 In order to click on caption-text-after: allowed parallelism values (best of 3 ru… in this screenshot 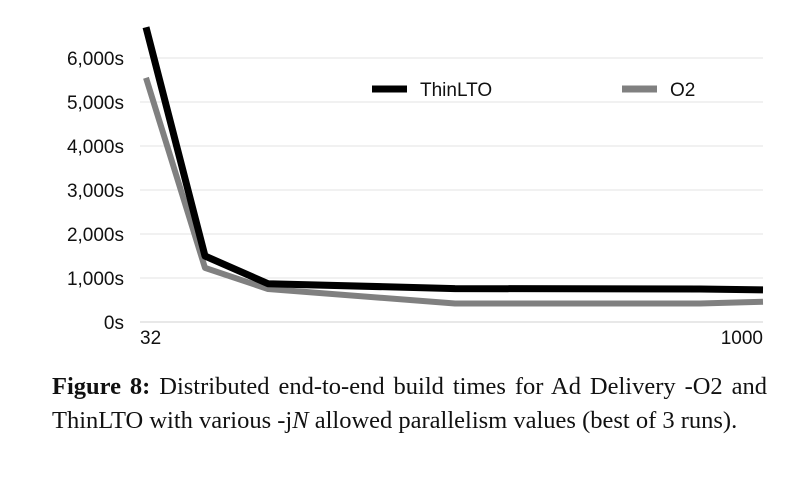, I will do `click(523, 420)`.